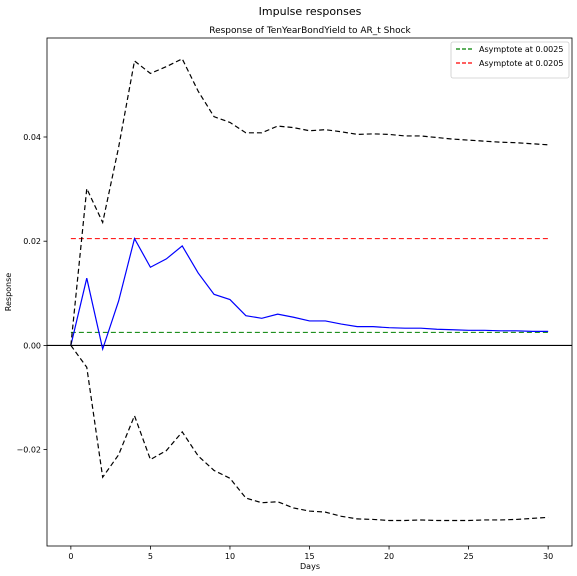 This screenshot has height=576, width=577. I want to click on y-axis: −0.02 0.00 0.02 0.04, so click(31, 294).